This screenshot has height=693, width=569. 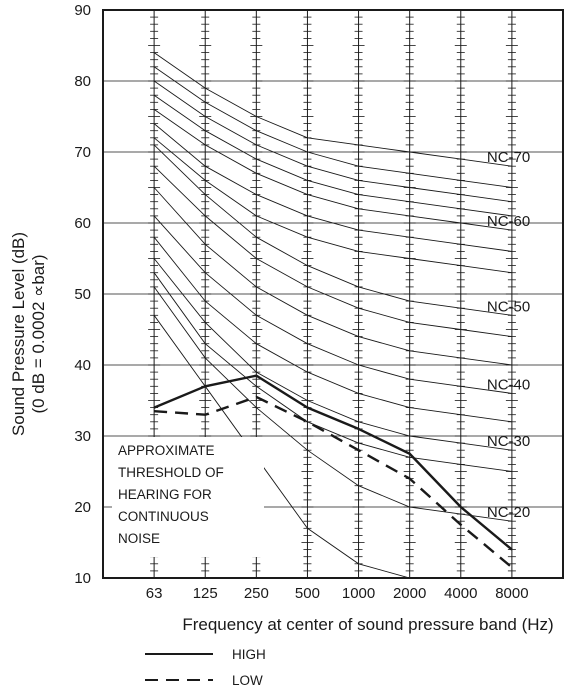 What do you see at coordinates (249, 654) in the screenshot?
I see `legend-high-label: HIGH` at bounding box center [249, 654].